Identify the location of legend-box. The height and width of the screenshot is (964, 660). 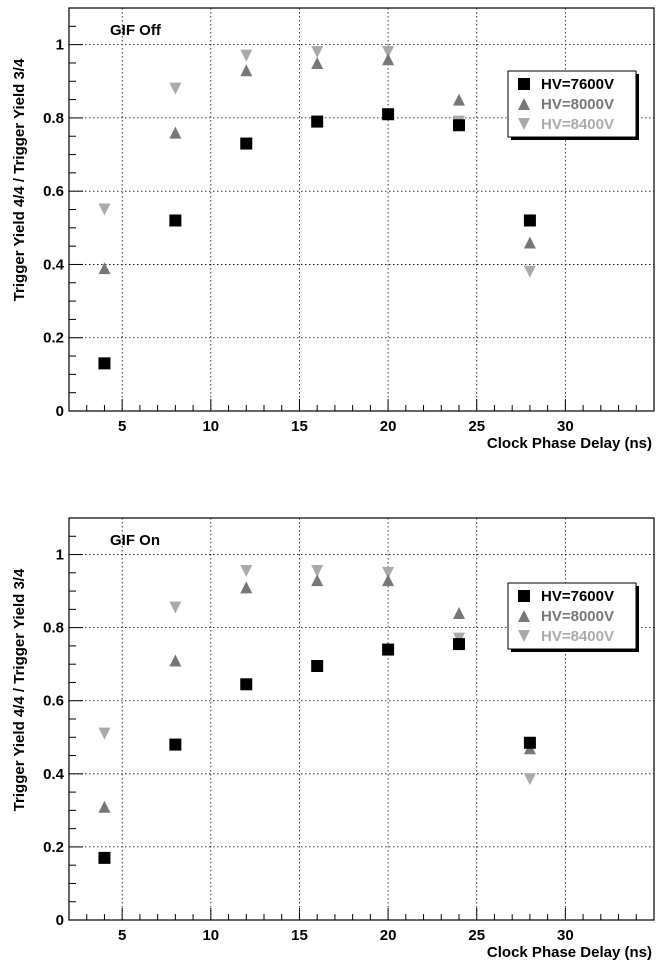
(572, 104).